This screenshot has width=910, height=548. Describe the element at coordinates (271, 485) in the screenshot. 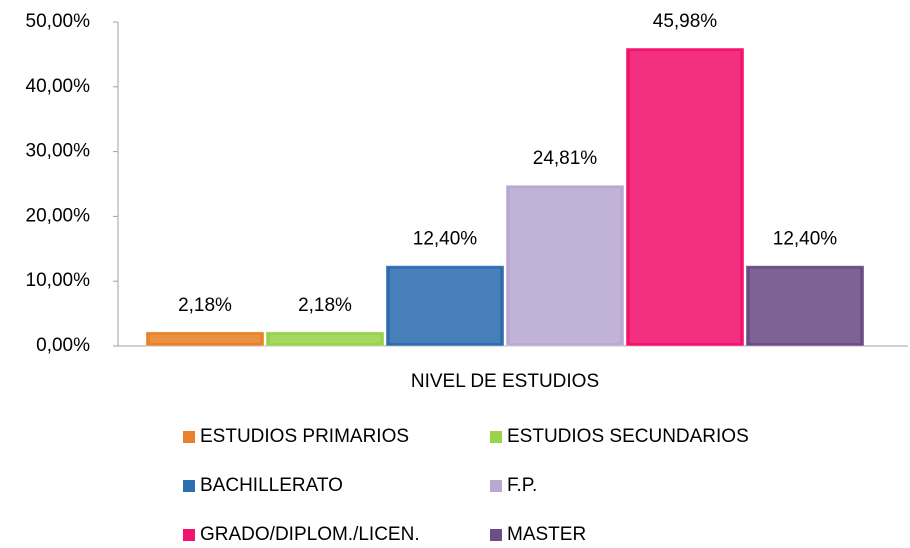

I see `legend-label: BACHILLERATO` at that location.